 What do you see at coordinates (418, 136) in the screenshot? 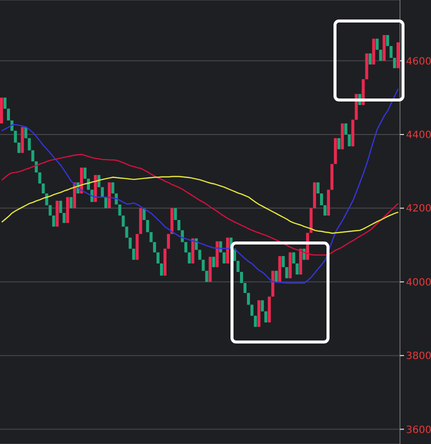
I see `y-tick-label: 4400` at bounding box center [418, 136].